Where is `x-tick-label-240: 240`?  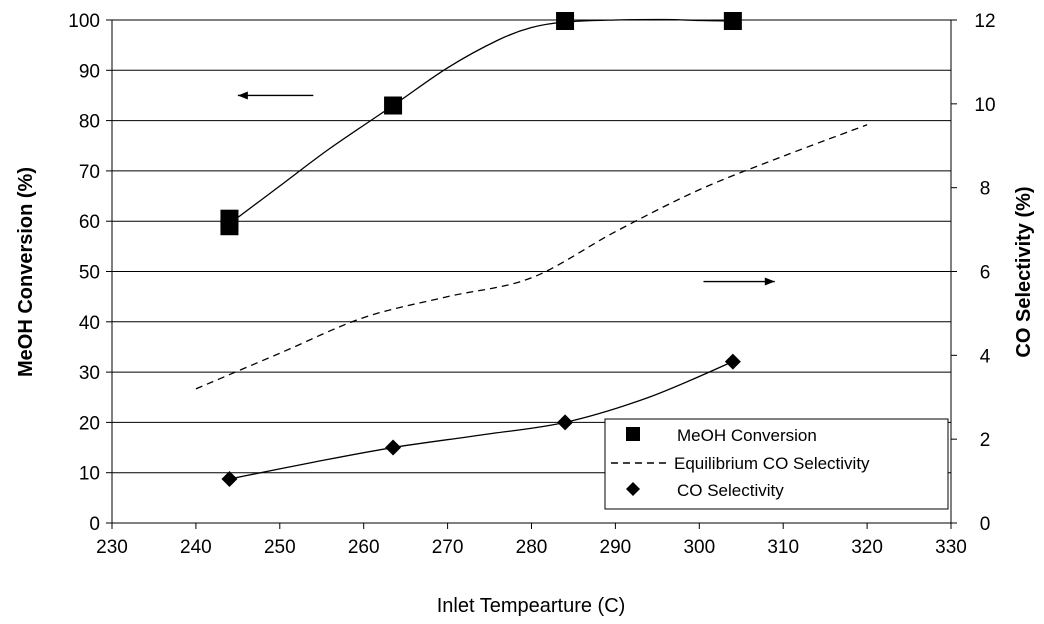
x-tick-label-240: 240 is located at coordinates (196, 547).